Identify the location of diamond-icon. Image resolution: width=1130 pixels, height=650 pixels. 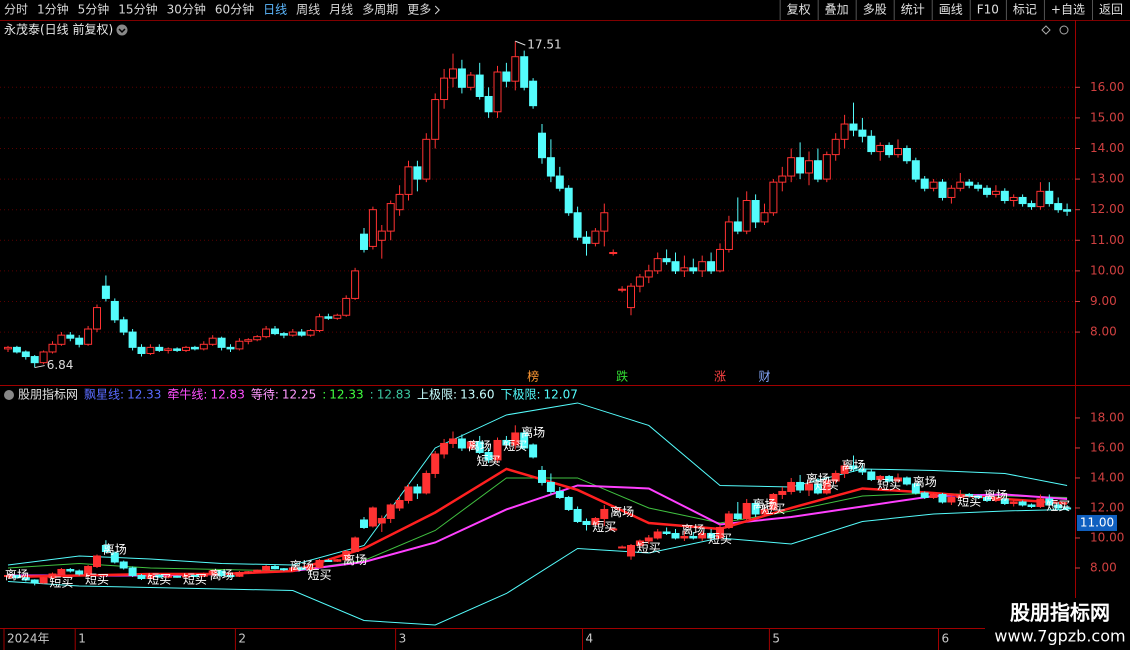
(1046, 30).